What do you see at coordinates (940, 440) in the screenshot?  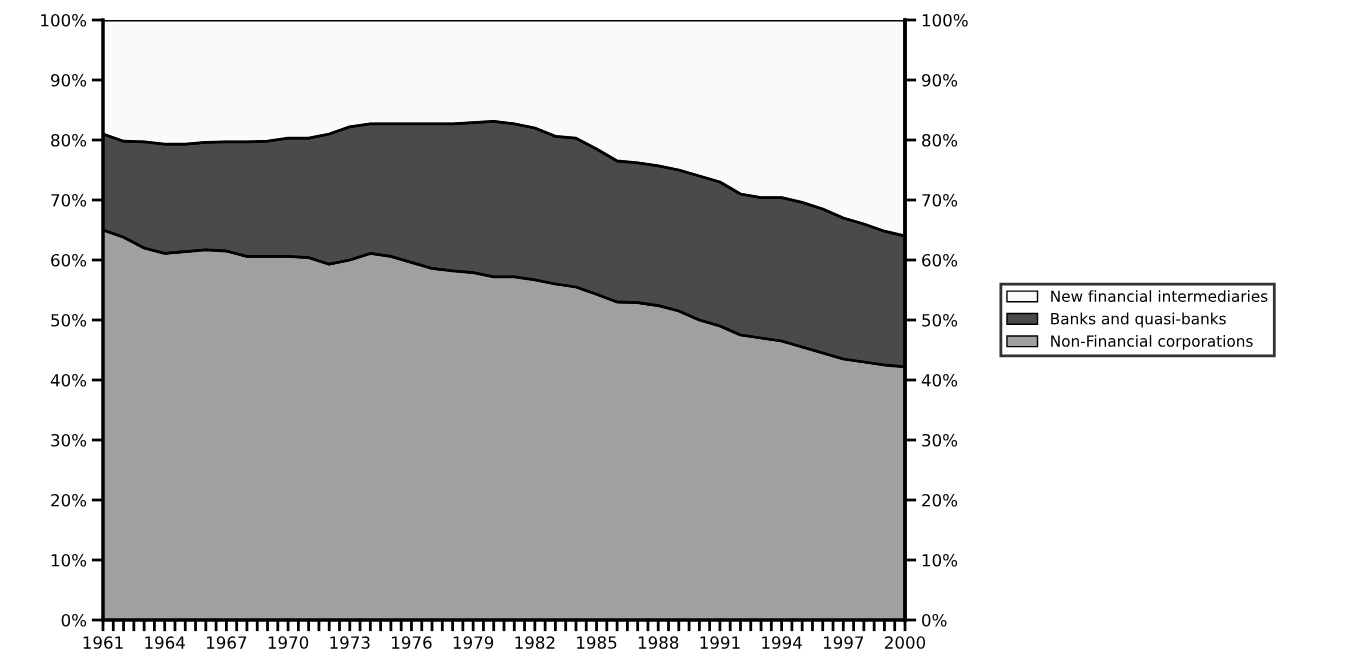 I see `y2-tick-label: 30%` at bounding box center [940, 440].